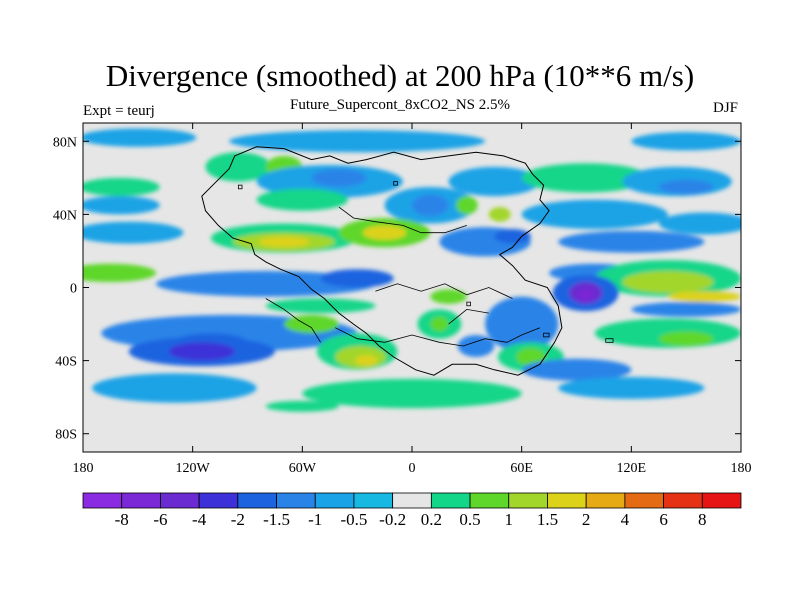  What do you see at coordinates (725, 108) in the screenshot?
I see `season-label: DJF` at bounding box center [725, 108].